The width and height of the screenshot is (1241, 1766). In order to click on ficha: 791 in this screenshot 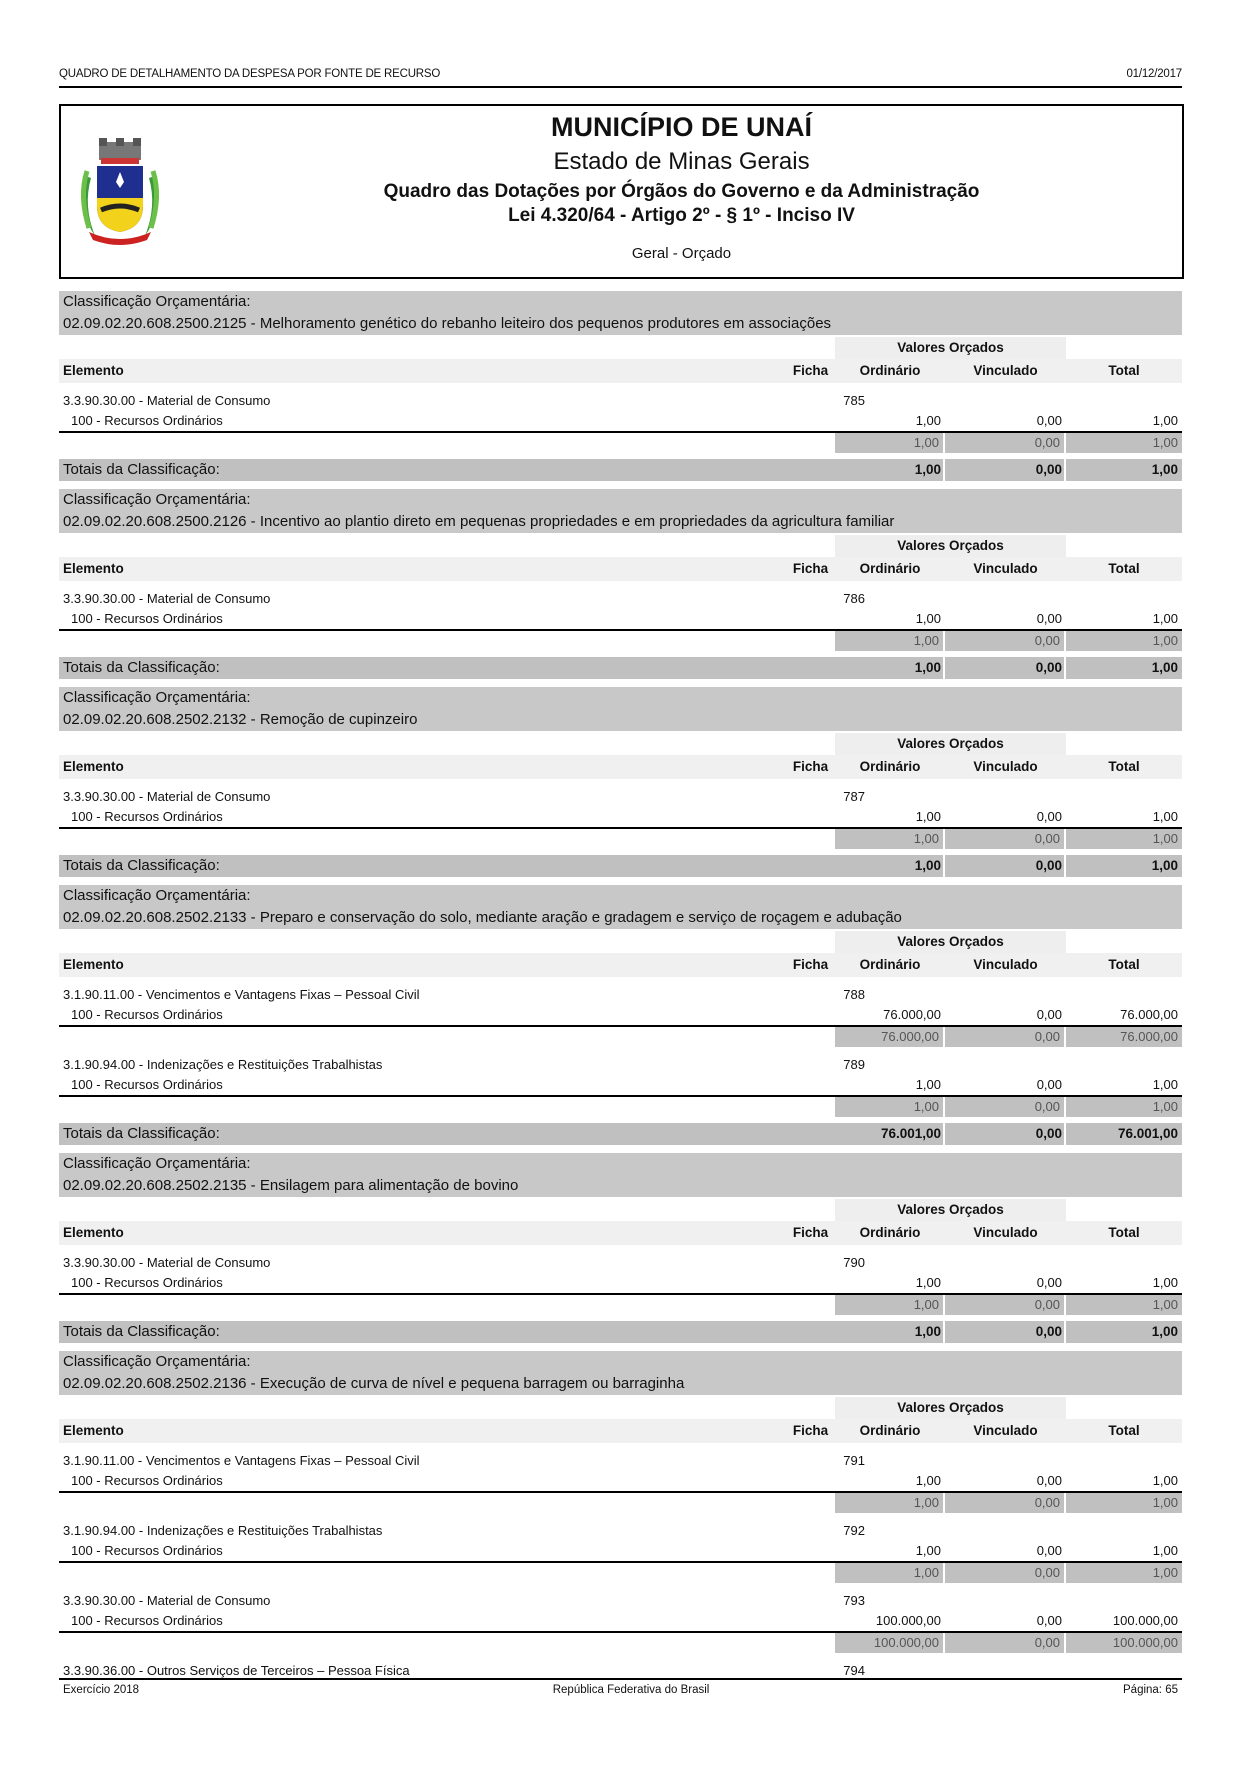, I will do `click(854, 1460)`.